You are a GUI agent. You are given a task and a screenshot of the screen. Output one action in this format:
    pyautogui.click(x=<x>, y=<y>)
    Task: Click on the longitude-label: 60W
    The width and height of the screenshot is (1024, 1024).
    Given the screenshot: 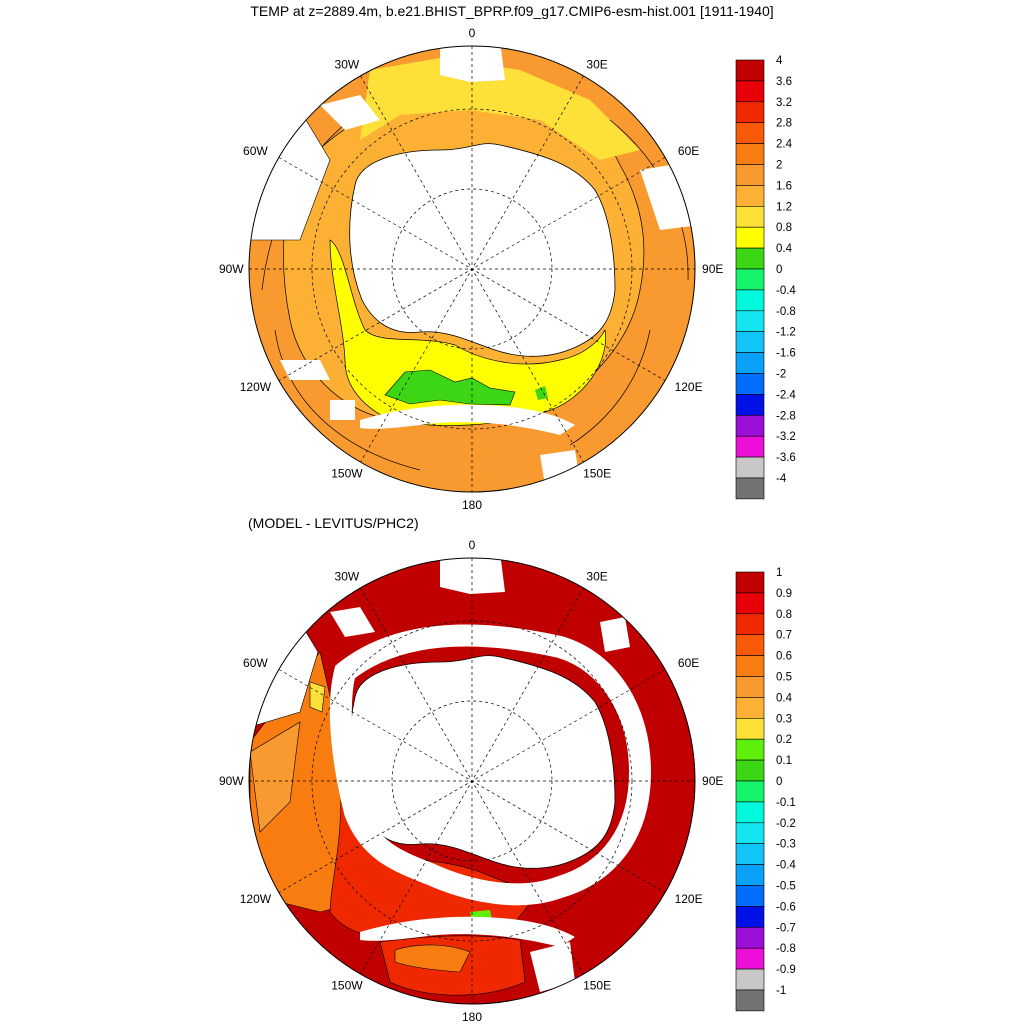 What is the action you would take?
    pyautogui.click(x=255, y=151)
    